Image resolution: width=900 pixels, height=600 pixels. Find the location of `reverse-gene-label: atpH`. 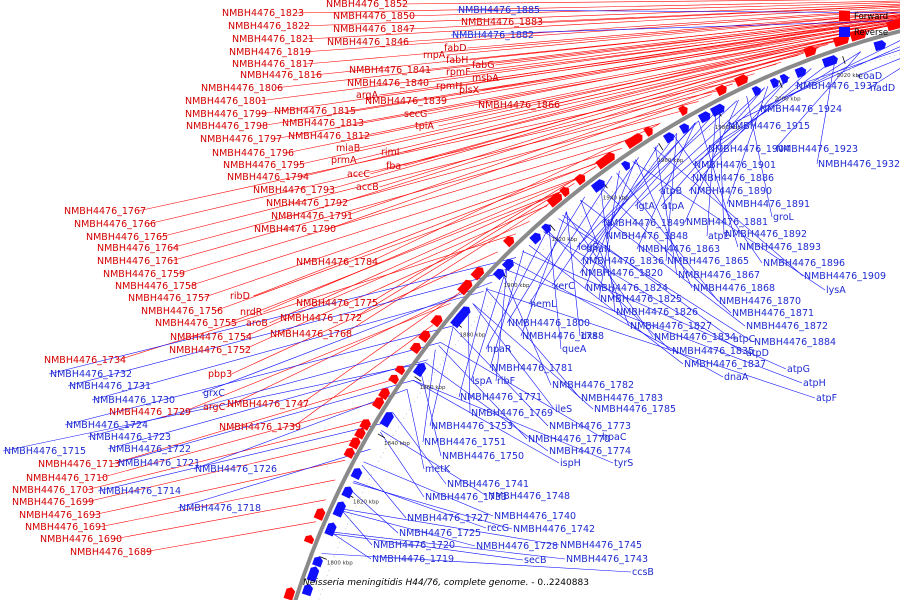

reverse-gene-label: atpH is located at coordinates (814, 383).